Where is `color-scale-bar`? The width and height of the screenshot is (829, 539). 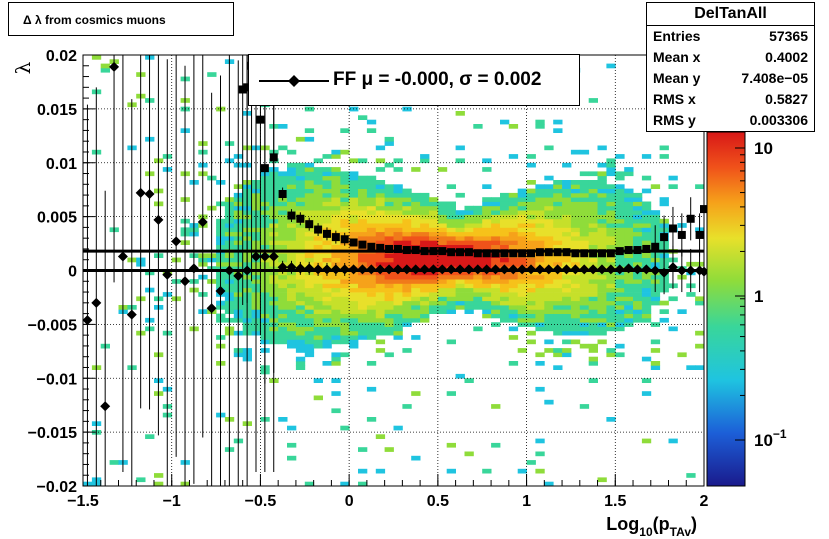
color-scale-bar is located at coordinates (726, 309).